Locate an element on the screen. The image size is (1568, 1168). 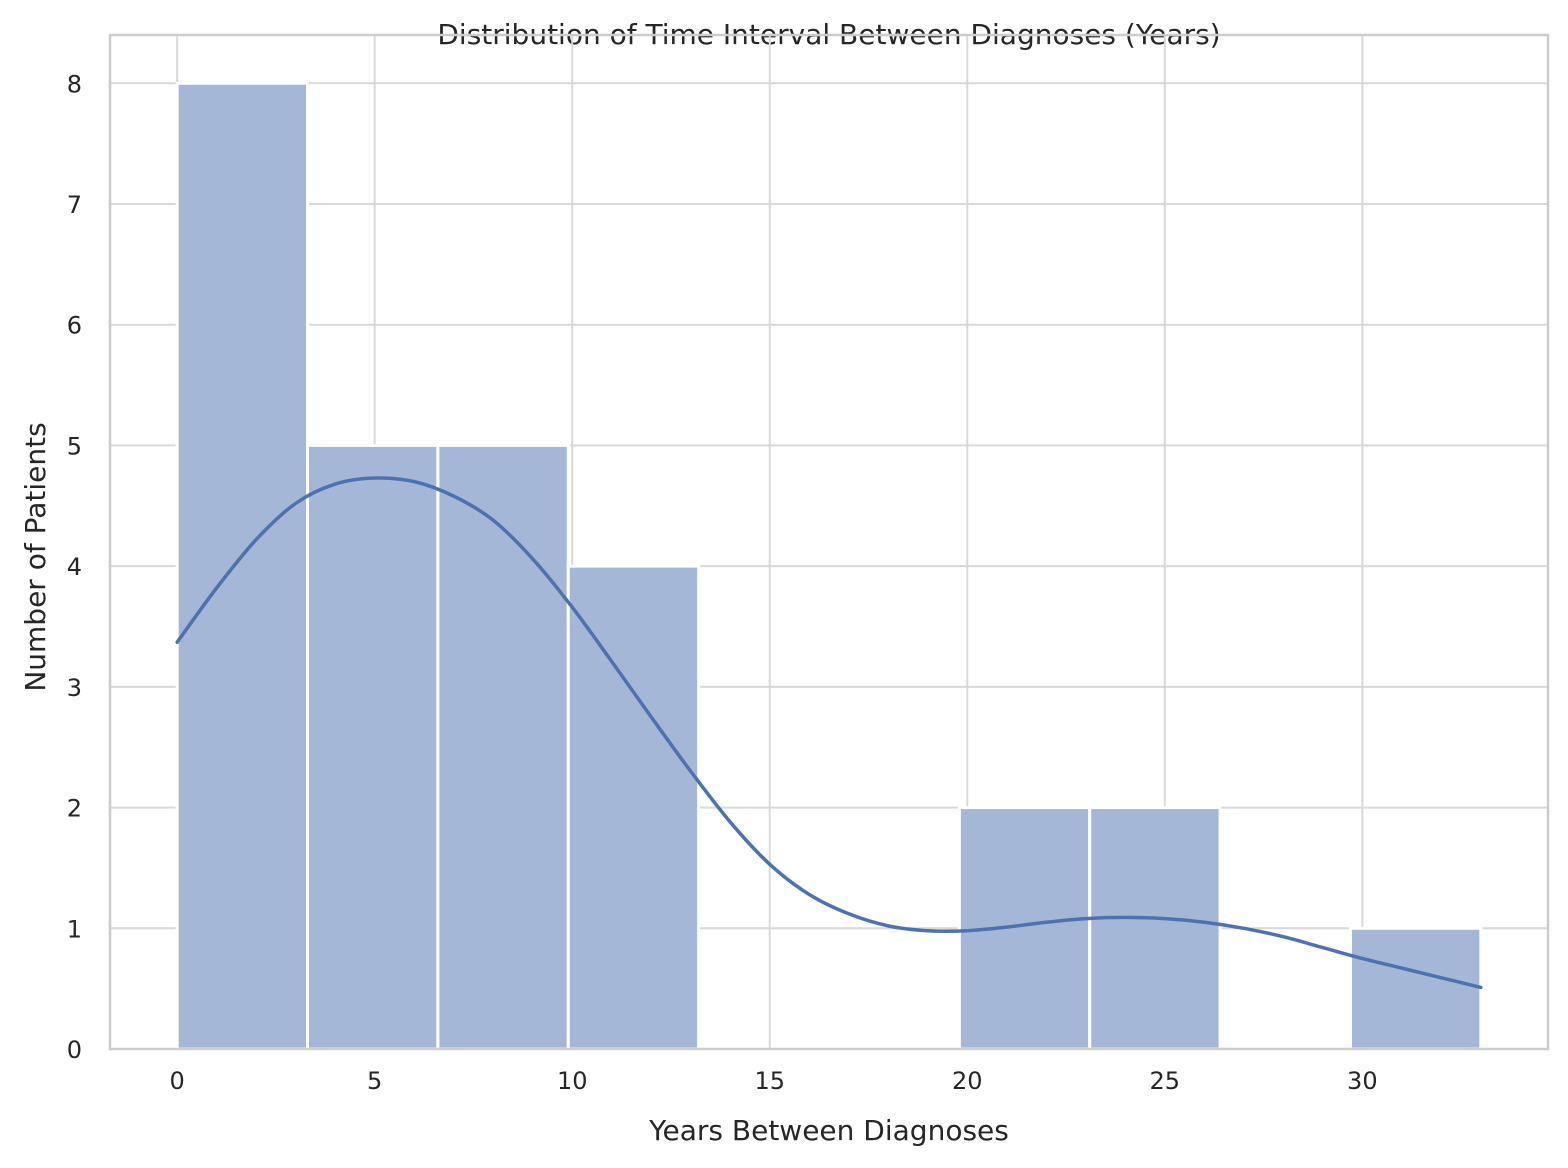
x-tick-label: 30 is located at coordinates (1362, 1081).